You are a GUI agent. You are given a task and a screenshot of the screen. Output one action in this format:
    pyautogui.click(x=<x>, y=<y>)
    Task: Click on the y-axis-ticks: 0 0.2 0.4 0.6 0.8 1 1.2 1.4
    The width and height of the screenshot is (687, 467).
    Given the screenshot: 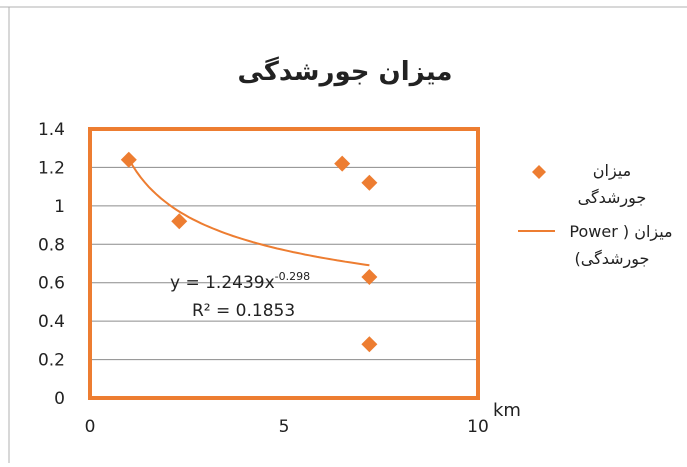 What is the action you would take?
    pyautogui.click(x=51, y=264)
    